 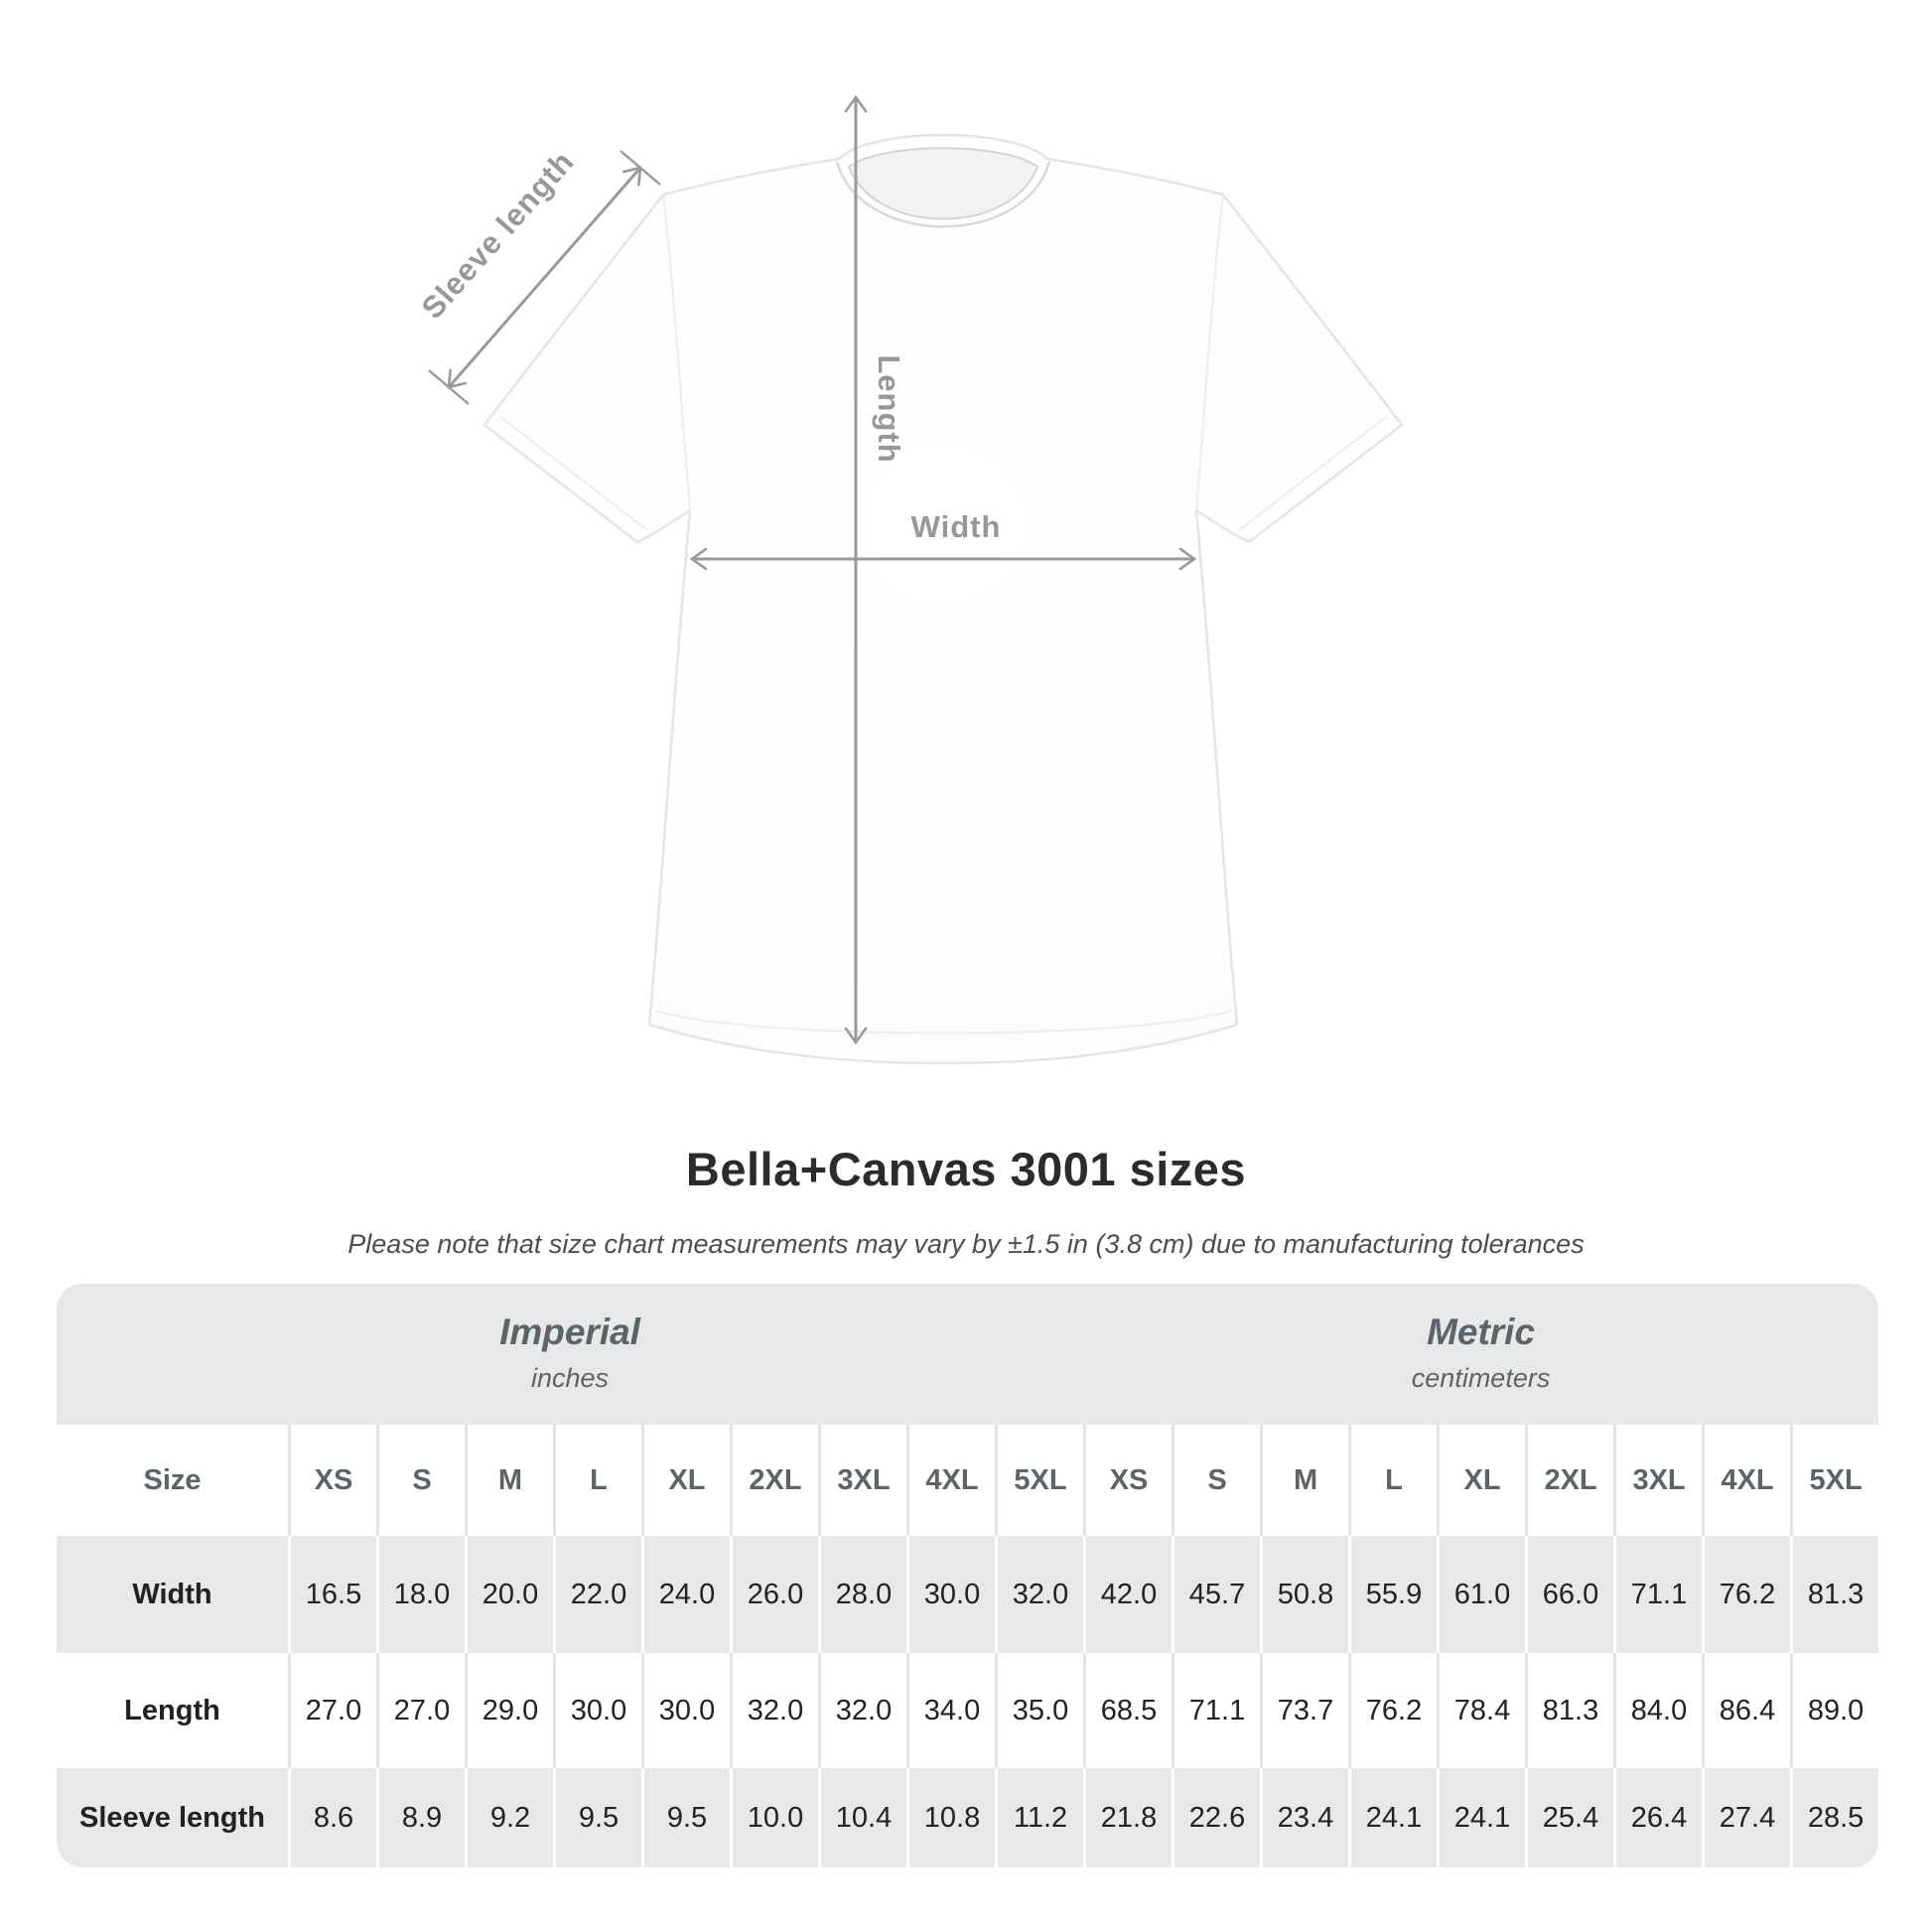 I want to click on value-cell: 26.0, so click(x=774, y=1594).